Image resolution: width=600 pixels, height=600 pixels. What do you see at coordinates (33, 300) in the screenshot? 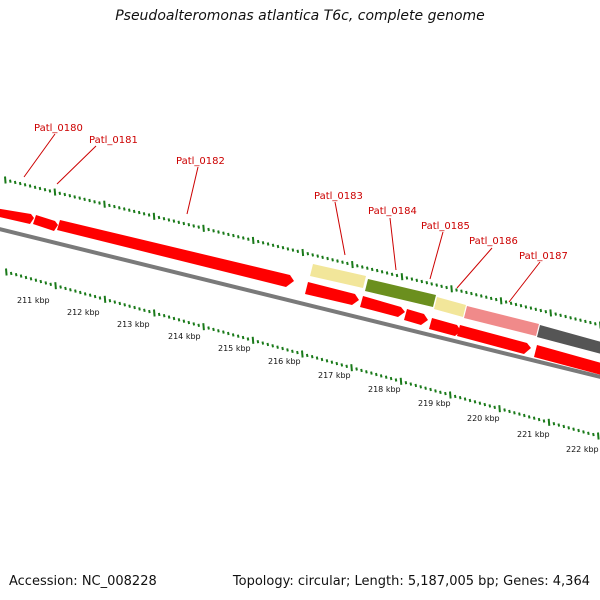
I see `scale-label-211: 211 kbp` at bounding box center [33, 300].